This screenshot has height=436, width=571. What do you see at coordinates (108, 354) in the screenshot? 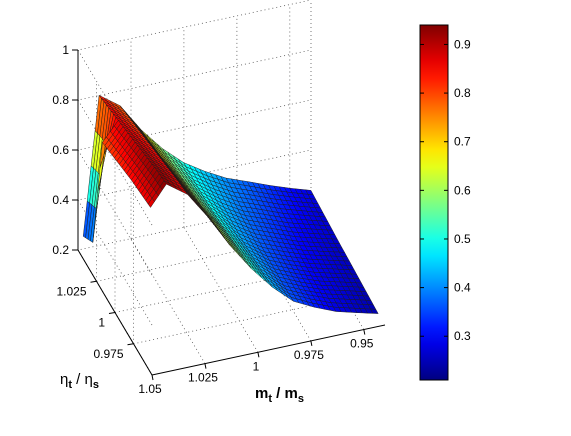
I see `y-tick-label: 0.975` at bounding box center [108, 354].